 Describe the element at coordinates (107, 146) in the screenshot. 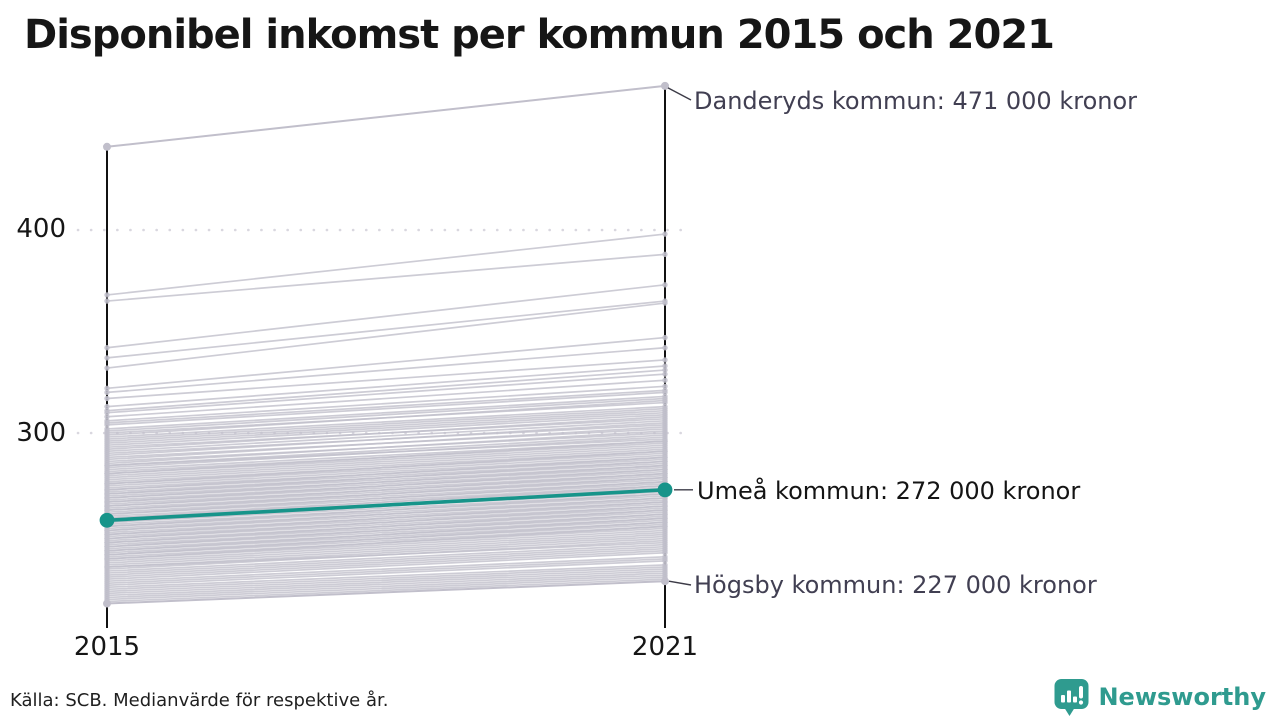

I see `annotated-endpoint-2015` at that location.